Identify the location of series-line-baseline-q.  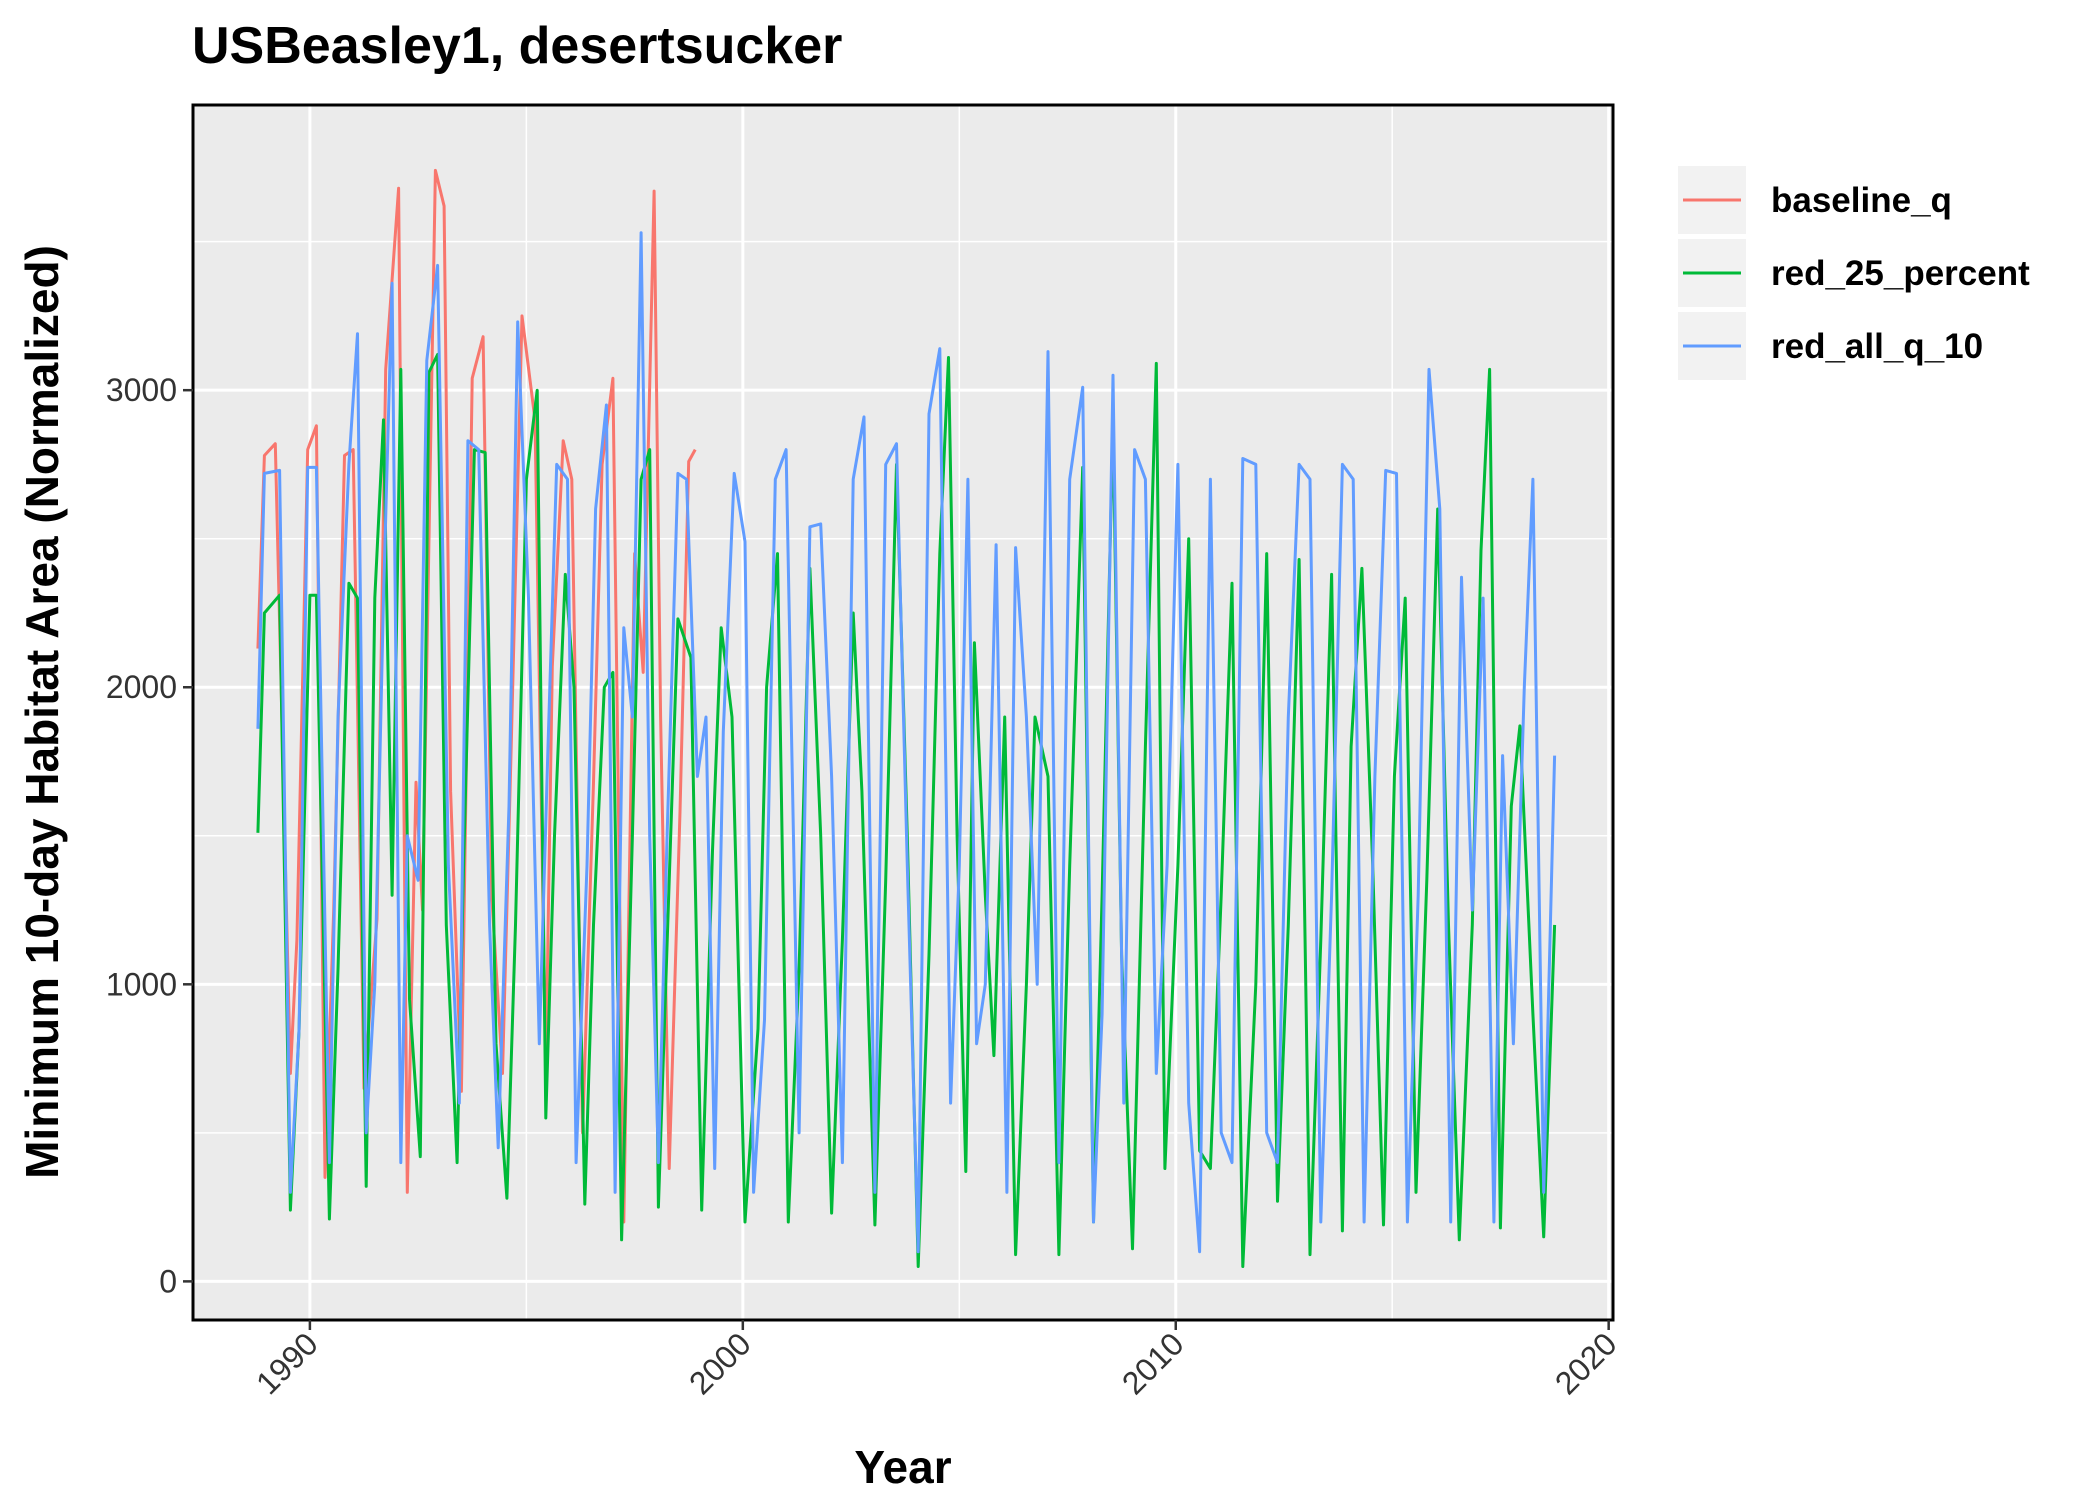
(476, 696).